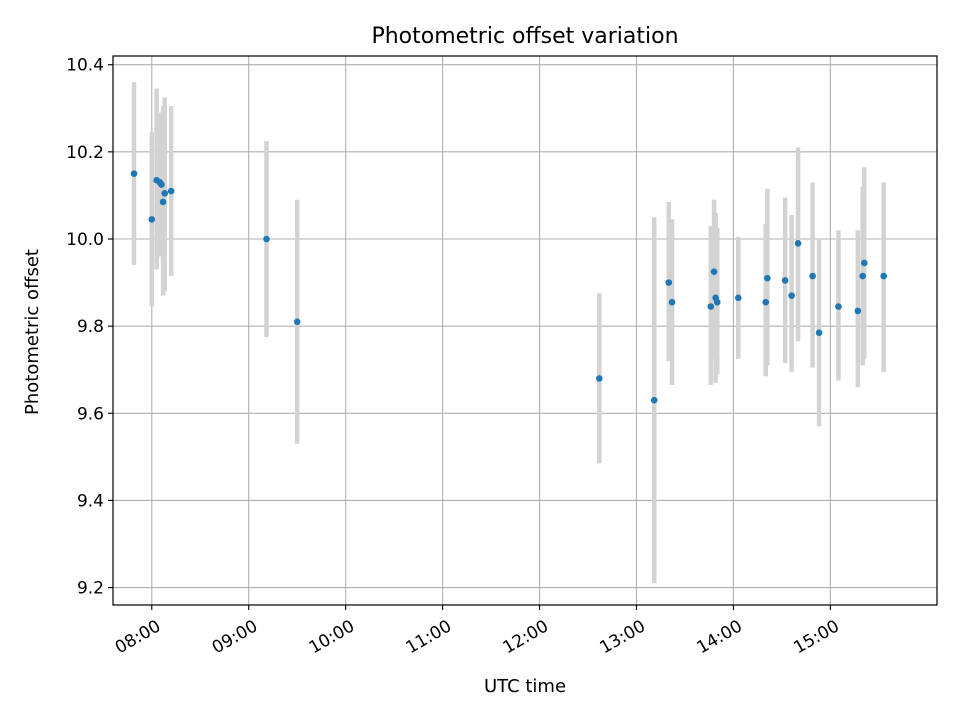  What do you see at coordinates (32, 332) in the screenshot?
I see `y-axis-label: Photometric offset` at bounding box center [32, 332].